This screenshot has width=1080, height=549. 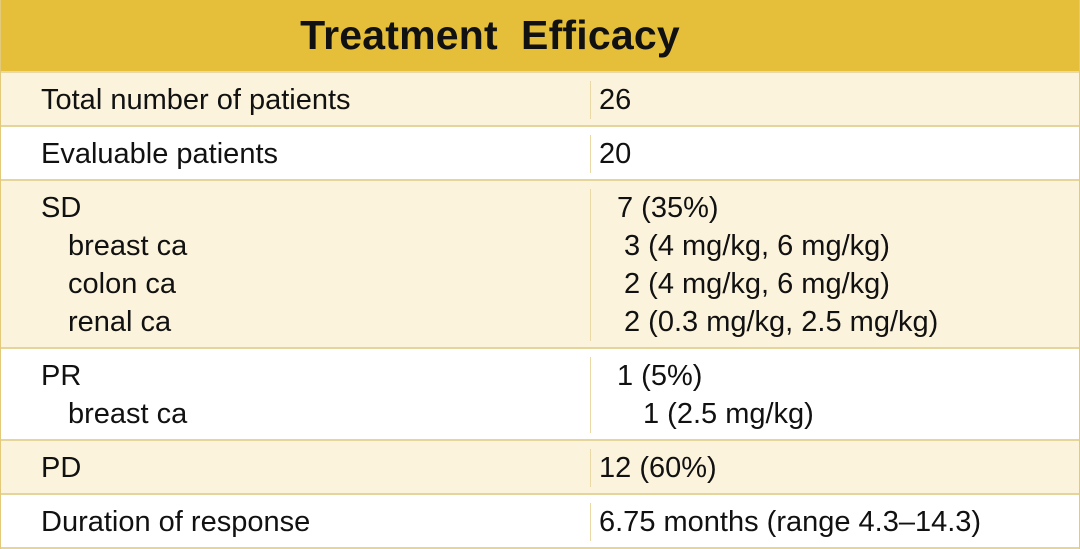 I want to click on table-row-total-patients: Total number of patients 26, so click(x=540, y=100).